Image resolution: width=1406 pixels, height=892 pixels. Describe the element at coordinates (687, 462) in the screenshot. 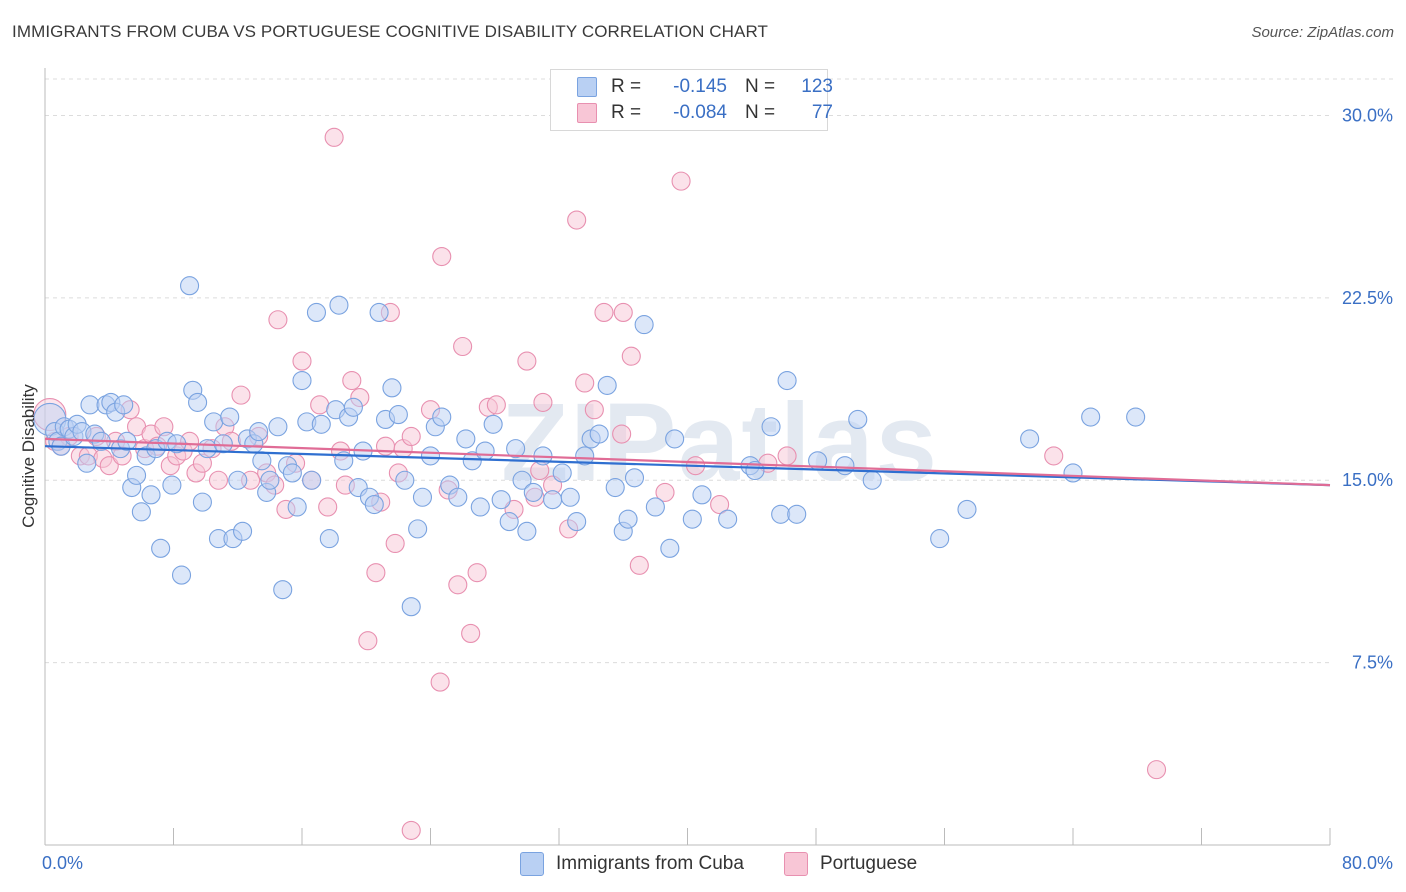

I see `trend-lines` at that location.